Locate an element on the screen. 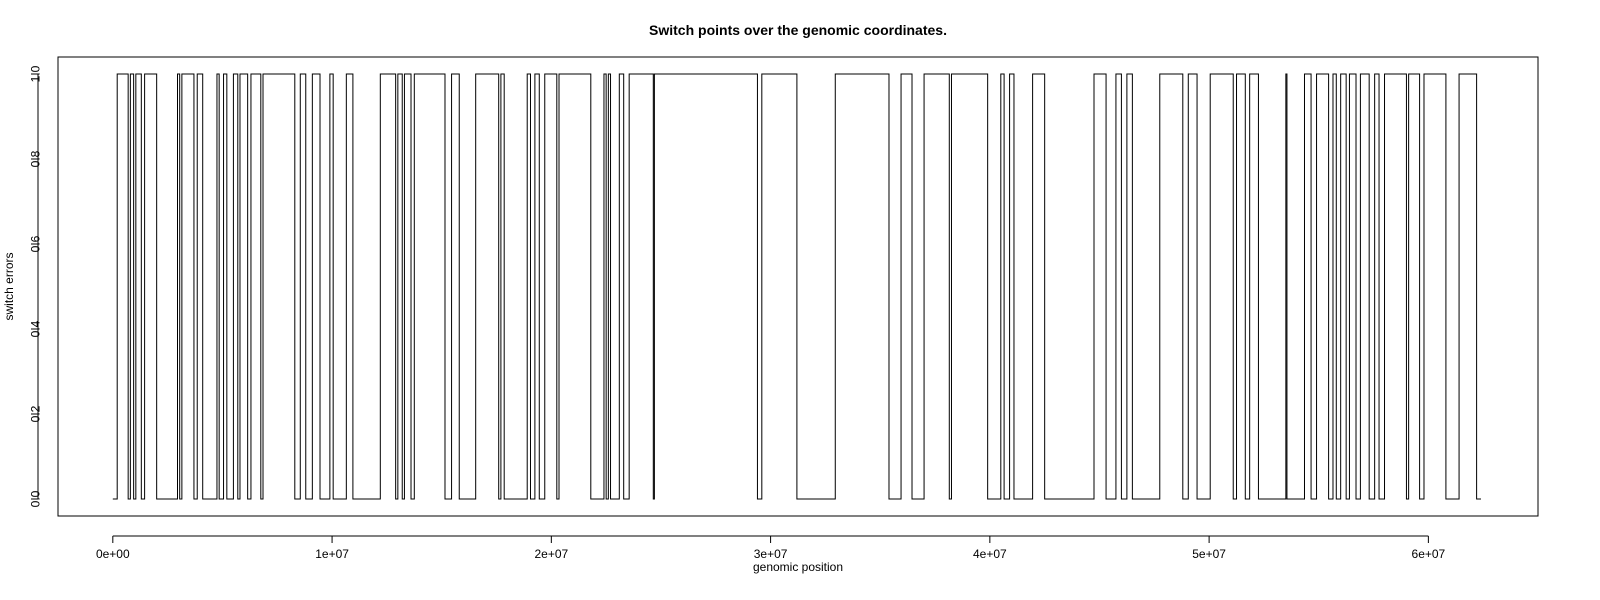  y-tick-label: 0.6 is located at coordinates (36, 243).